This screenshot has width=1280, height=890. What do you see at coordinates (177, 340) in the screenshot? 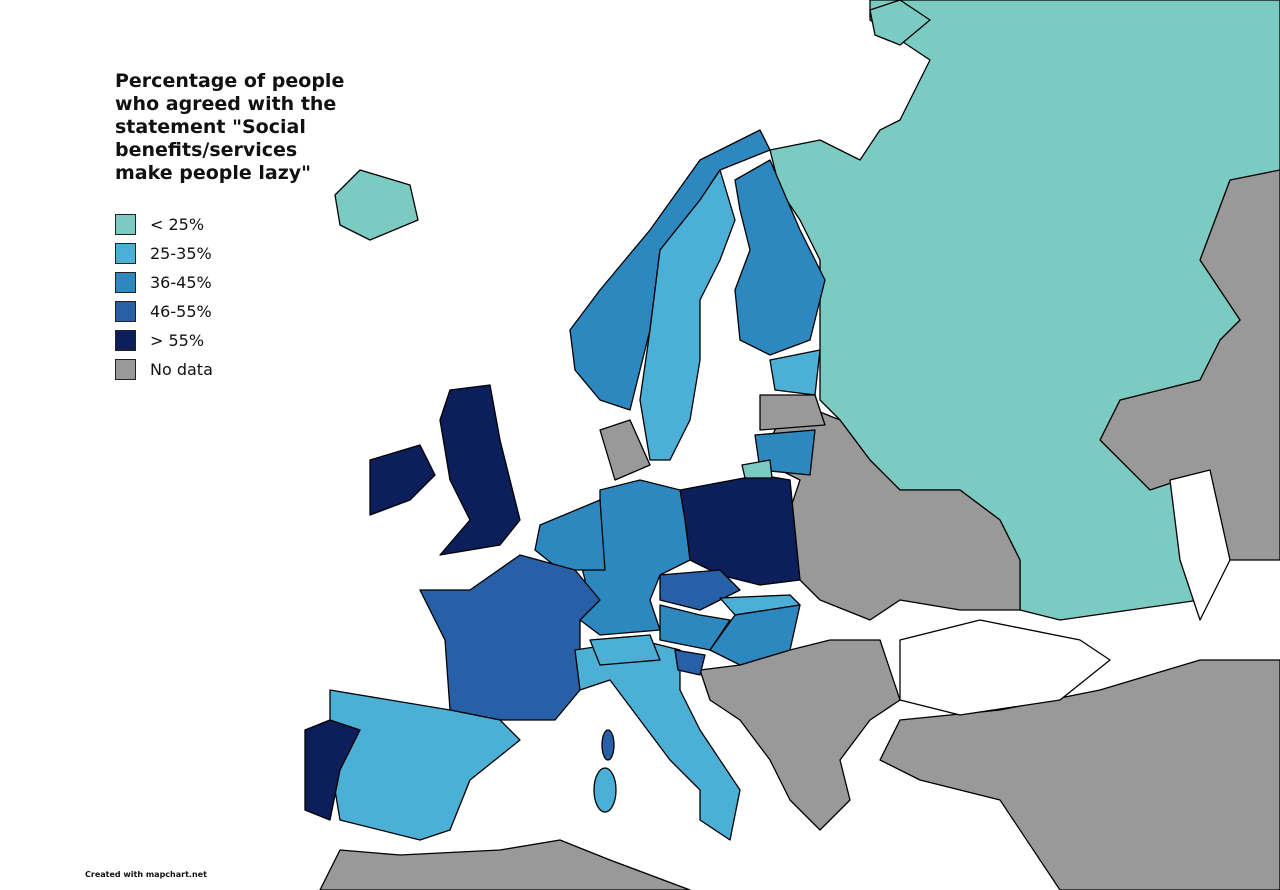
I see `legend-label: > 55%` at bounding box center [177, 340].